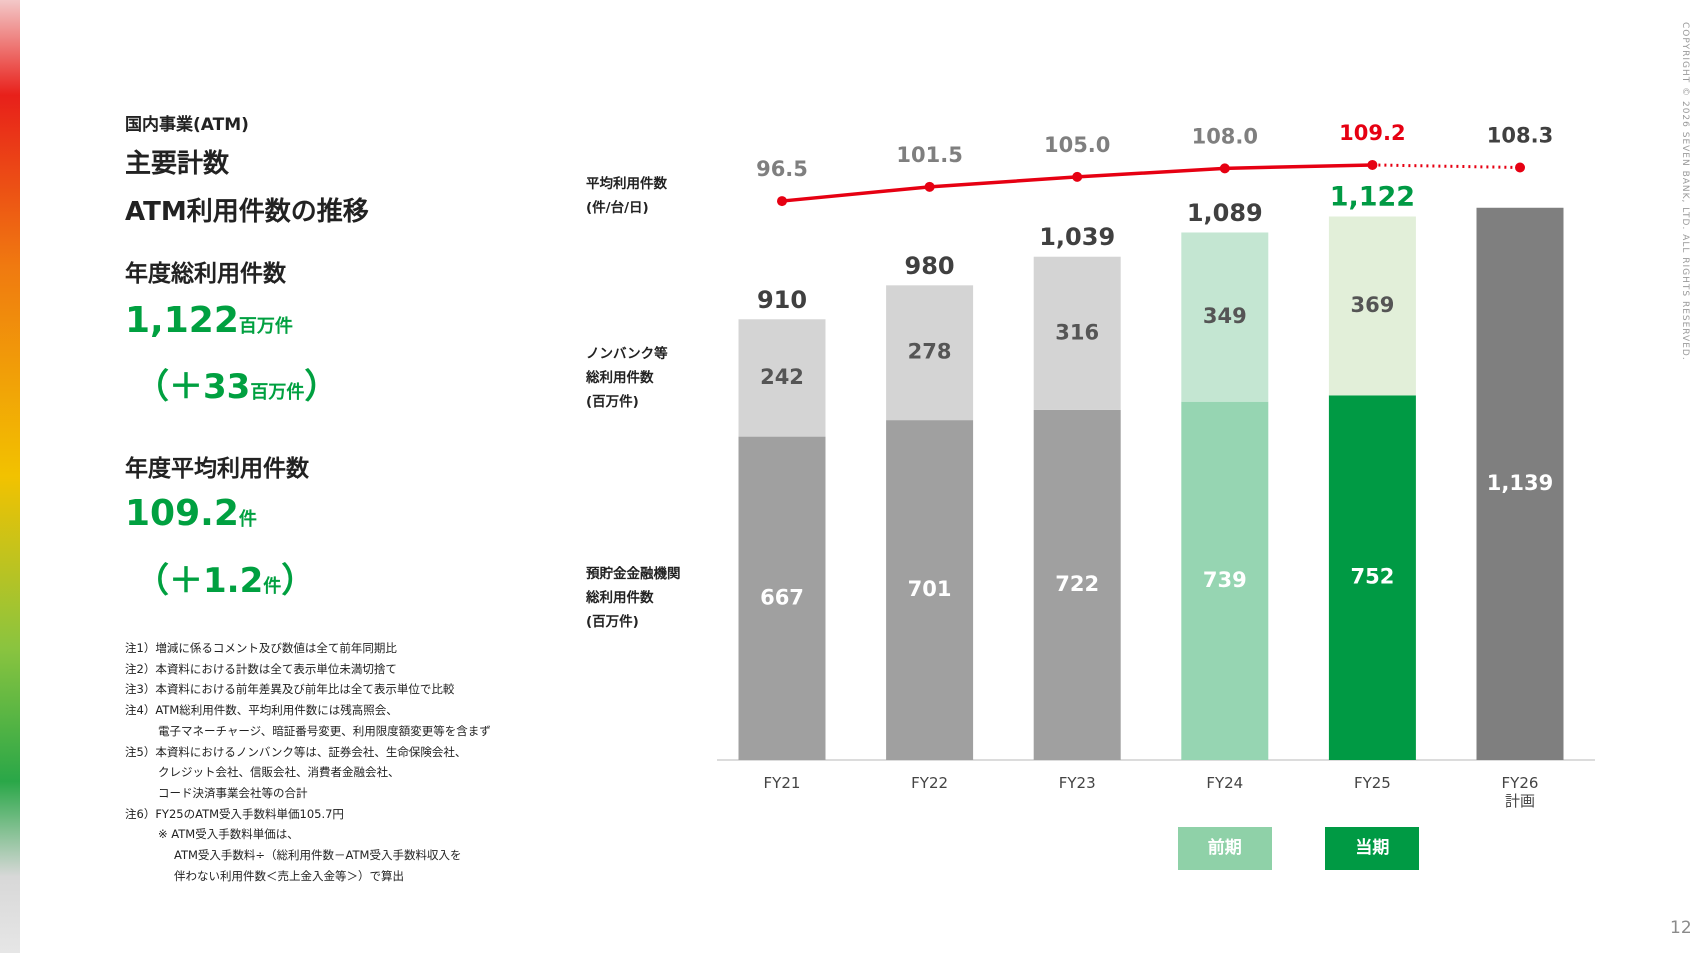 Image resolution: width=1697 pixels, height=953 pixels. What do you see at coordinates (1224, 848) in the screenshot?
I see `period-label: 前期` at bounding box center [1224, 848].